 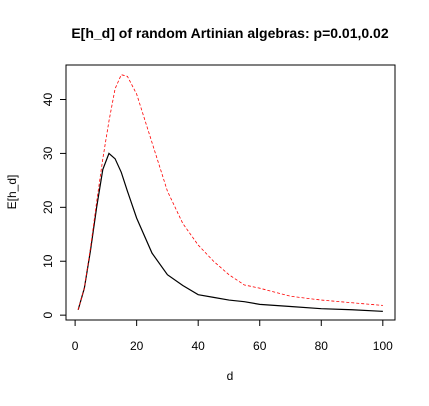 I want to click on y-tick-label: 30, so click(x=48, y=153).